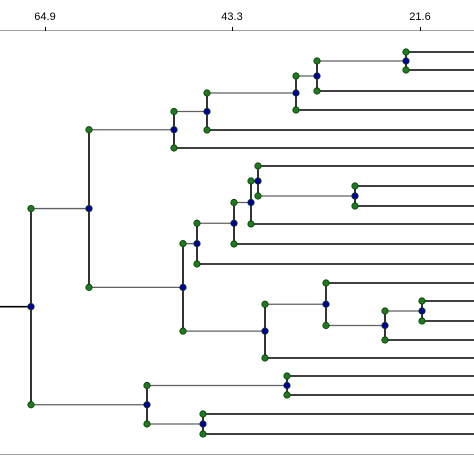  What do you see at coordinates (45, 17) in the screenshot?
I see `scale-tick-label: 64.9` at bounding box center [45, 17].